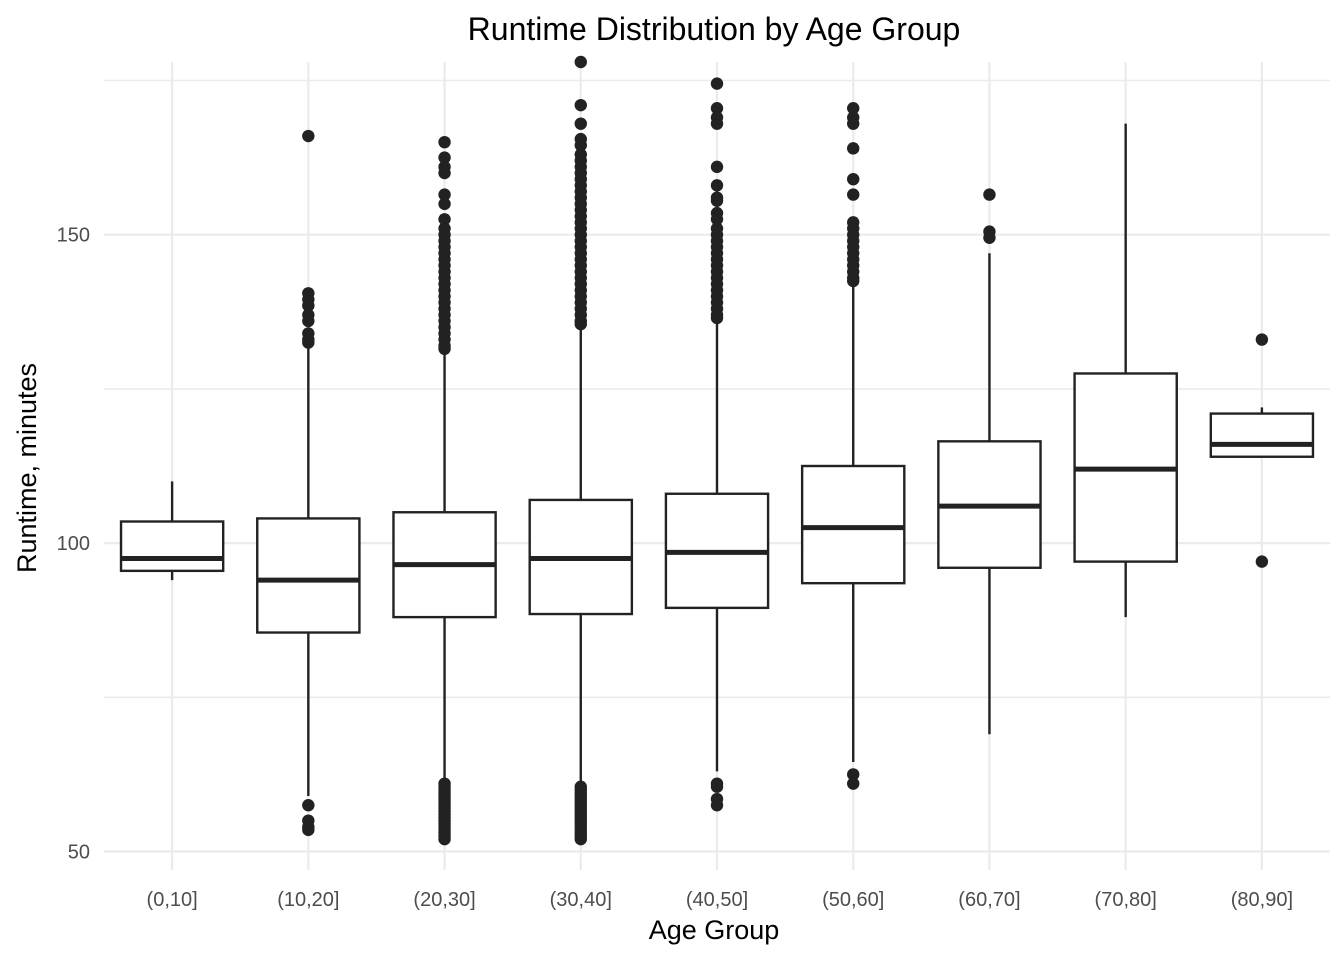 This screenshot has width=1344, height=960. What do you see at coordinates (444, 900) in the screenshot?
I see `x-tick-label: (20,30]` at bounding box center [444, 900].